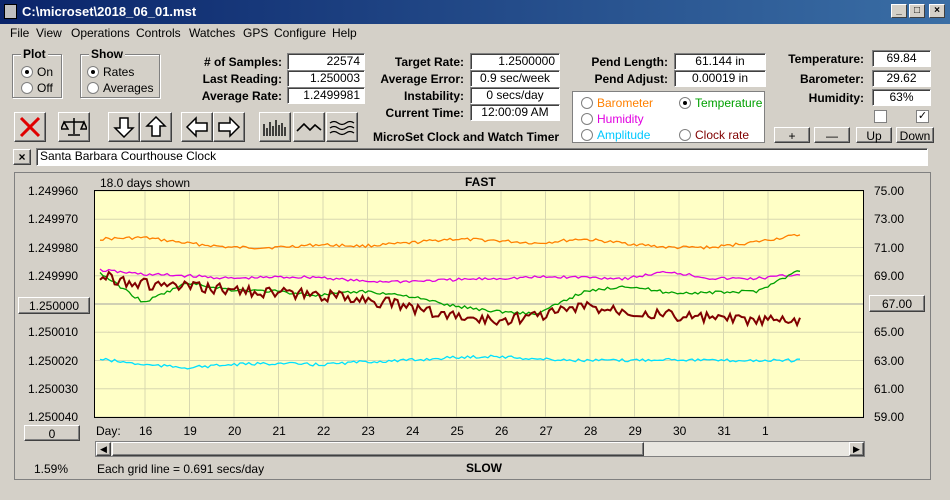  What do you see at coordinates (326, 78) in the screenshot?
I see `last-reading-field: 1.250003` at bounding box center [326, 78].